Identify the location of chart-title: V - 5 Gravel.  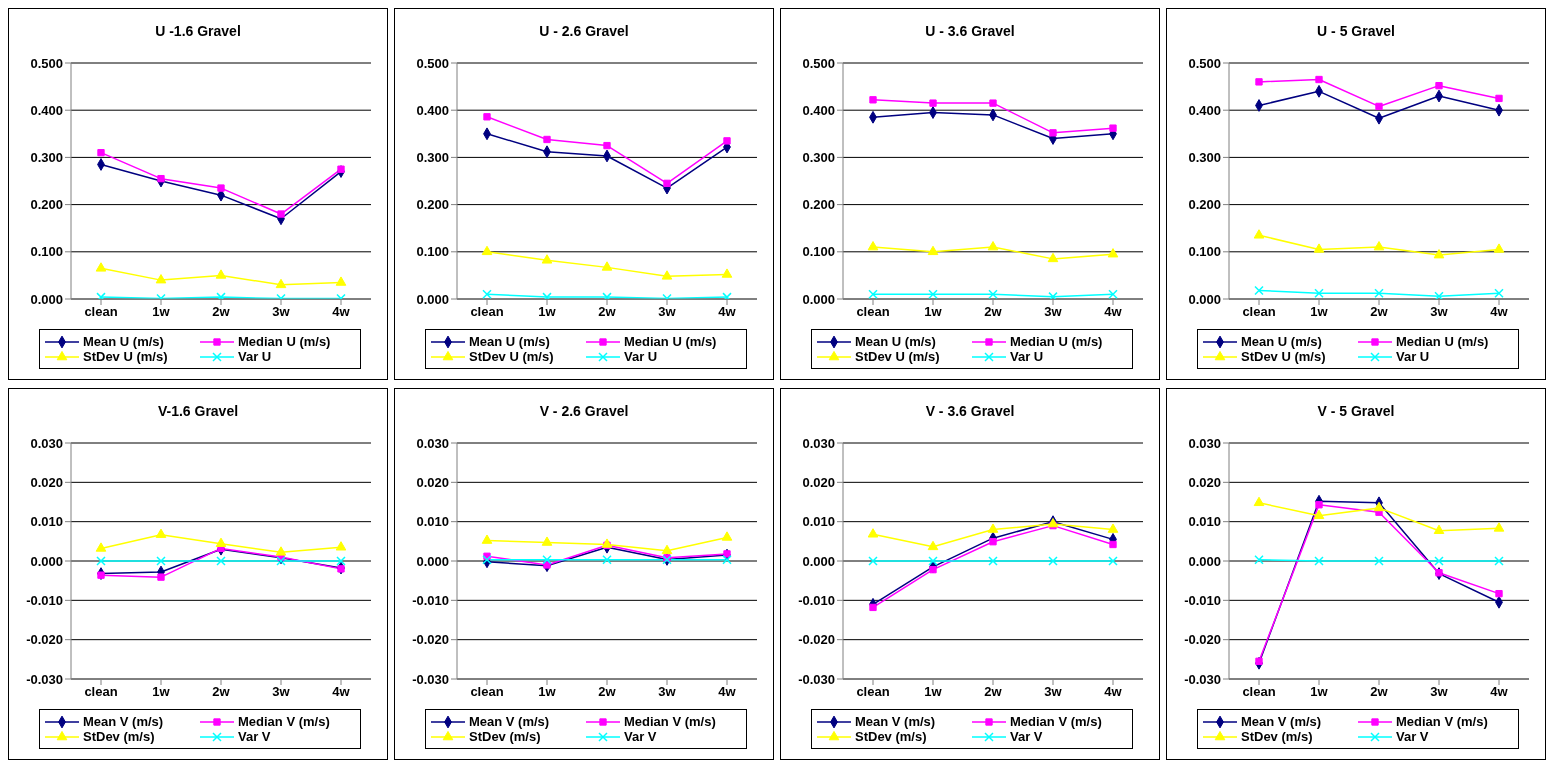
(1356, 411).